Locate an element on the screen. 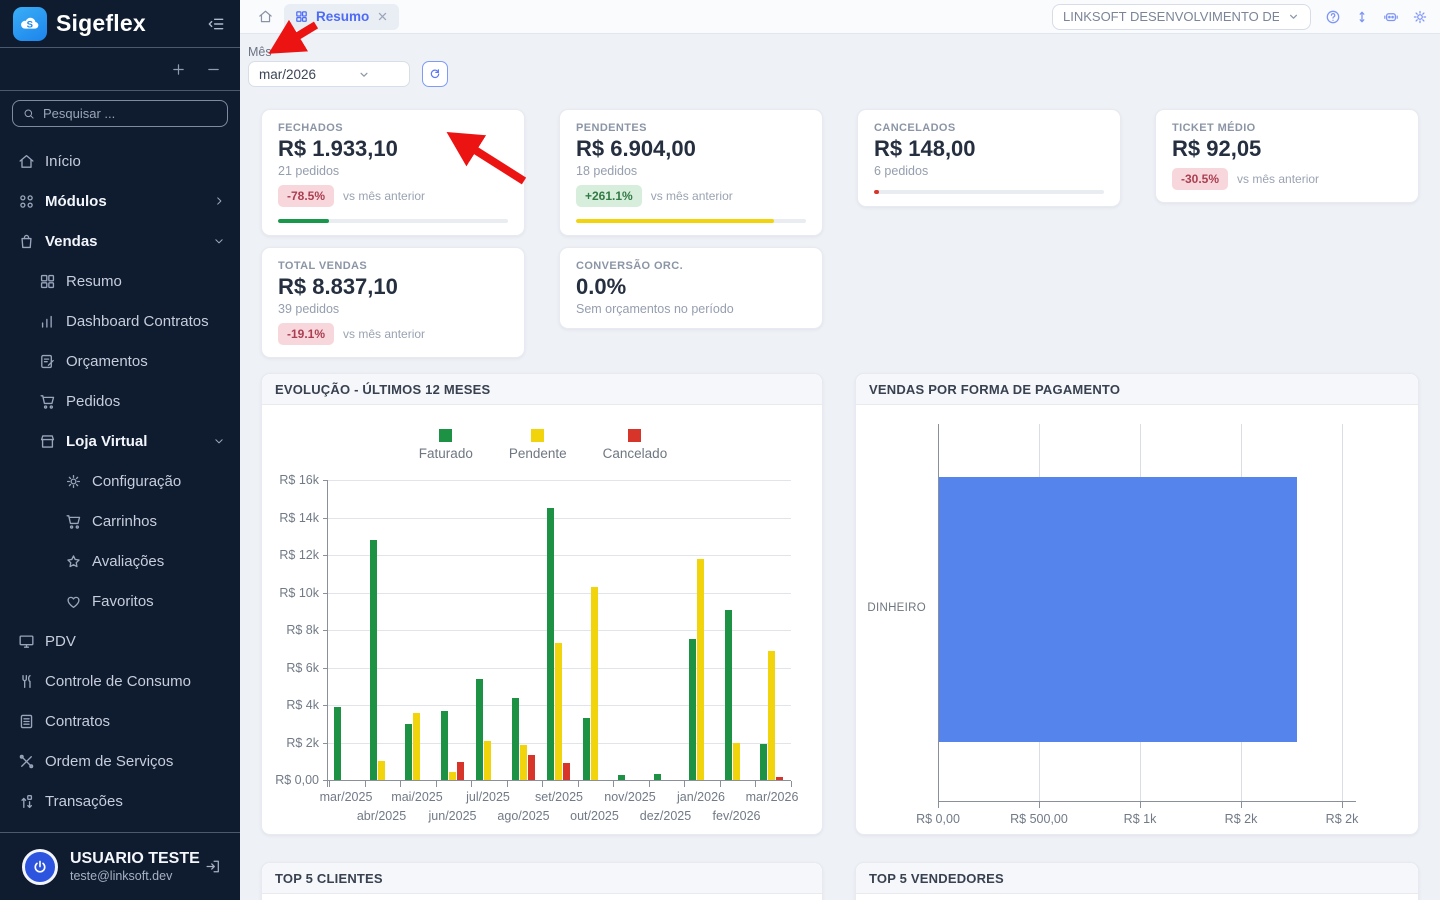 This screenshot has height=900, width=1440. sidebar-item-loja-virtual: Loja Virtual is located at coordinates (120, 441).